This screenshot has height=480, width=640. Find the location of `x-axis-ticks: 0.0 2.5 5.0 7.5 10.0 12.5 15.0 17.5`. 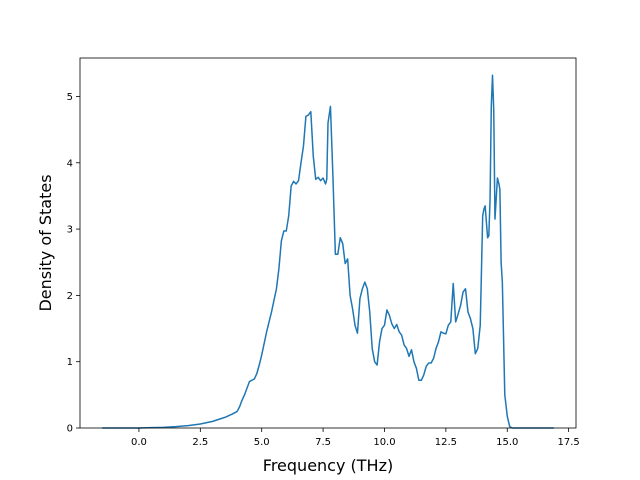

x-axis-ticks: 0.0 2.5 5.0 7.5 10.0 12.5 15.0 17.5 is located at coordinates (355, 438).